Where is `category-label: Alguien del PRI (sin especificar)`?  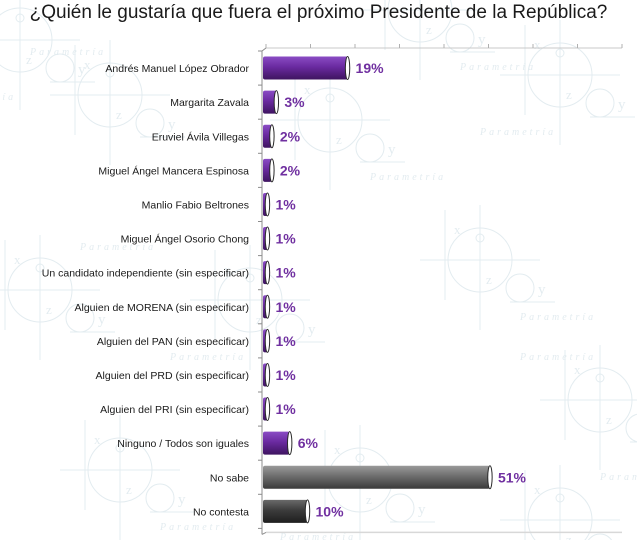
category-label: Alguien del PRI (sin especificar) is located at coordinates (174, 410).